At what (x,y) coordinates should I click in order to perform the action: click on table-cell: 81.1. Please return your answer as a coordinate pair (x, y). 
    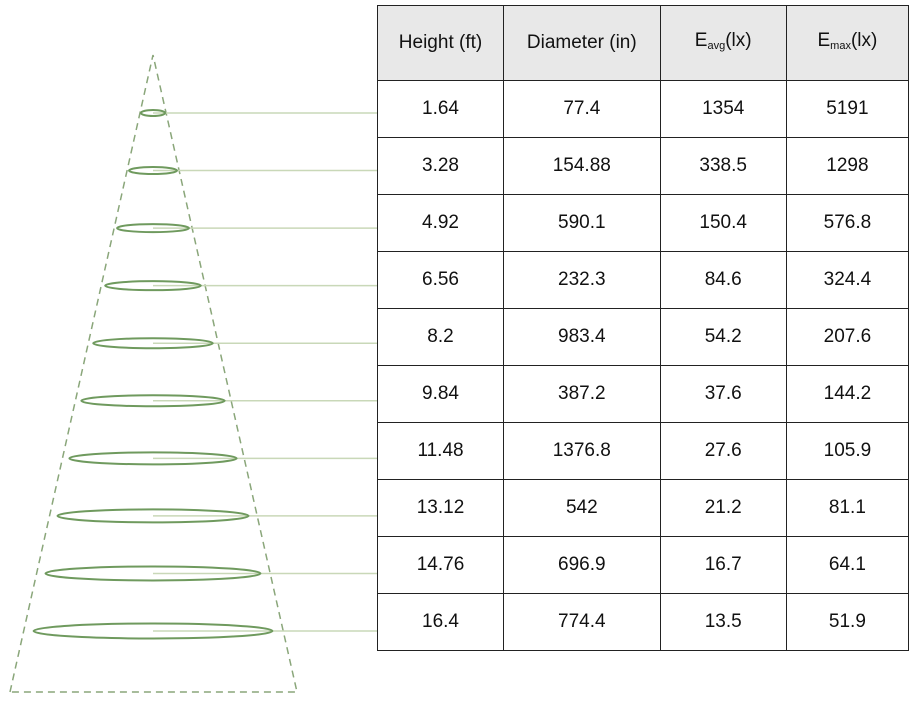
    Looking at the image, I should click on (847, 508).